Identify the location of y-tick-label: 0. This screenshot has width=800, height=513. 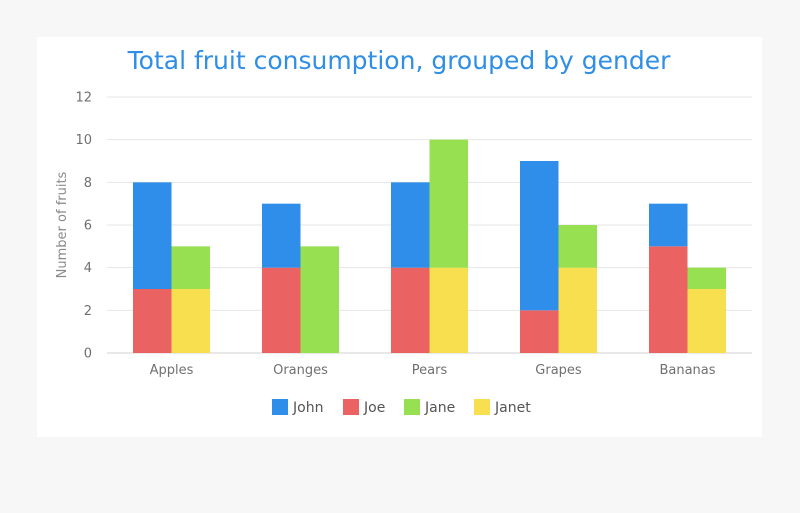
(88, 354).